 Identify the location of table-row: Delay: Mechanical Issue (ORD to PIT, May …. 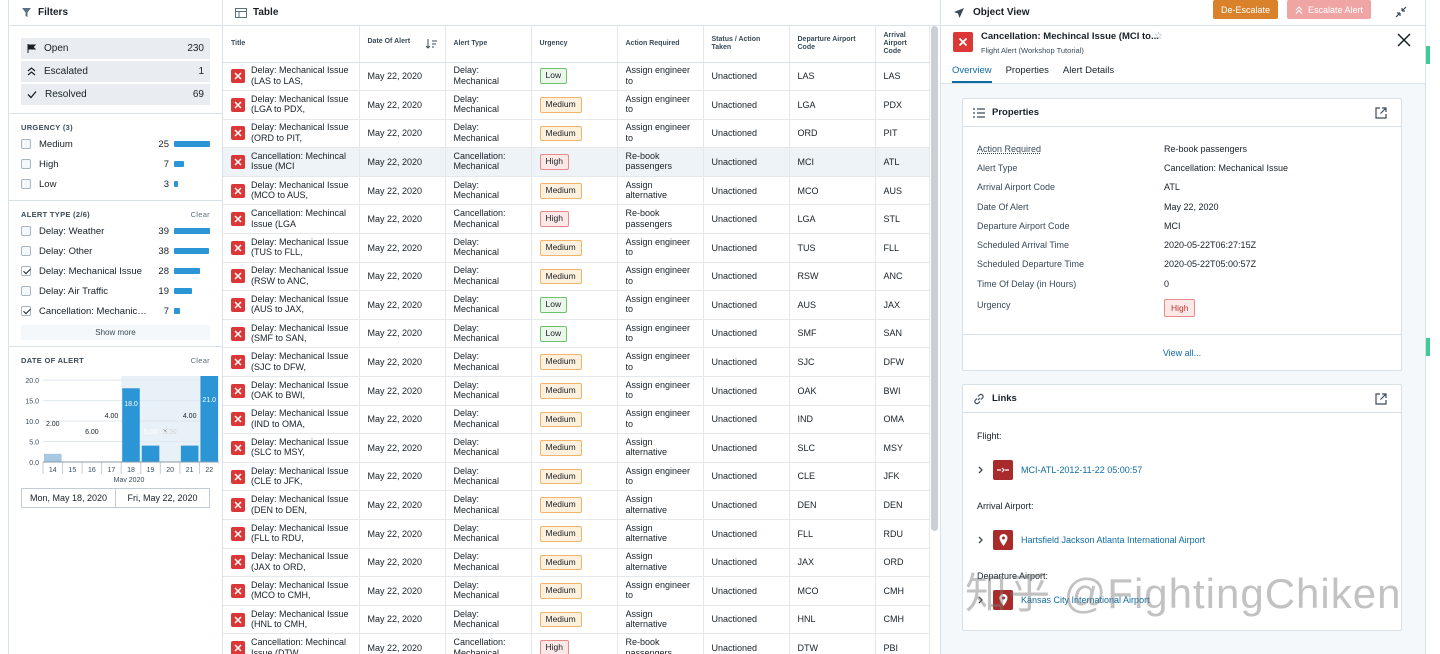
(576, 134).